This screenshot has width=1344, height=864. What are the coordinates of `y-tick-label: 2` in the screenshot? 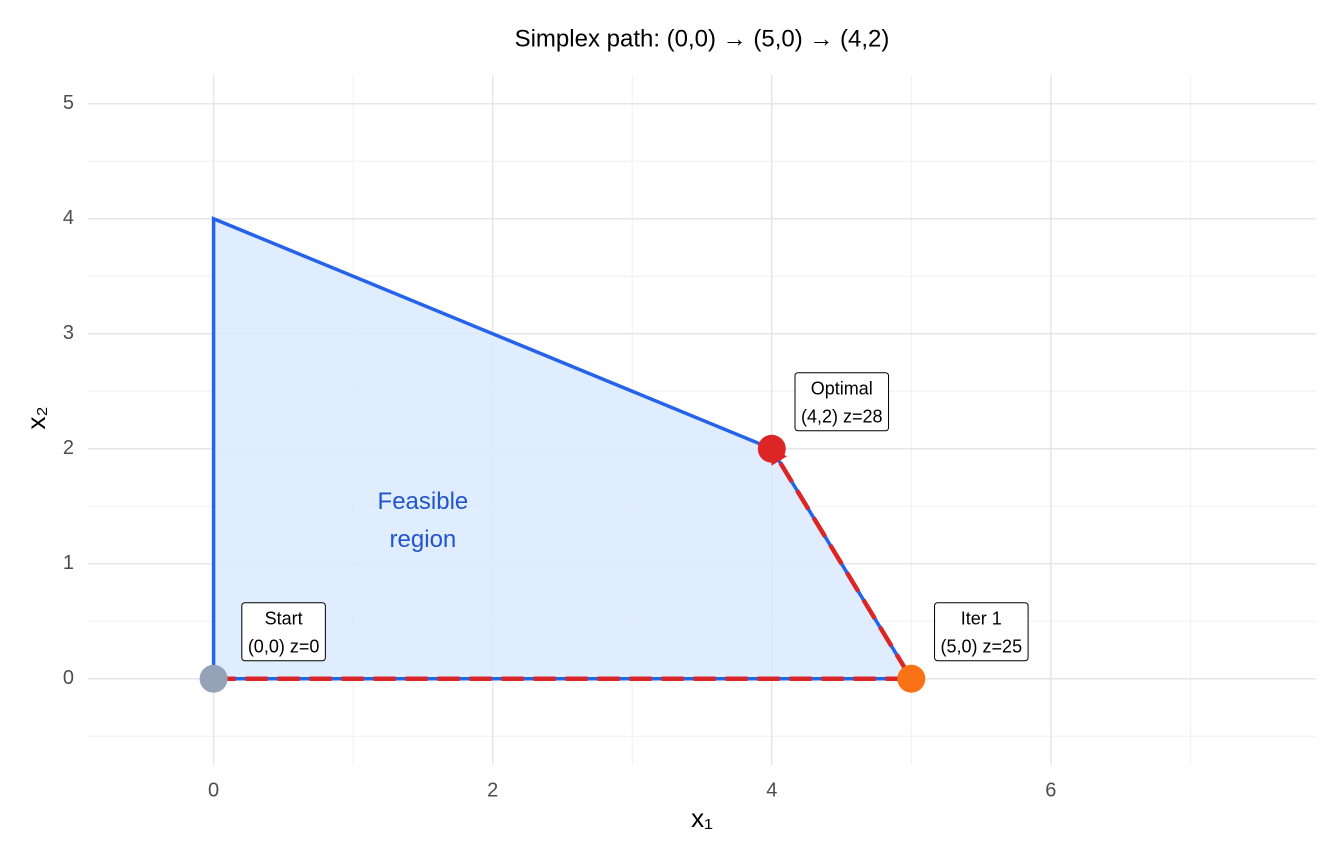 It's located at (68, 448).